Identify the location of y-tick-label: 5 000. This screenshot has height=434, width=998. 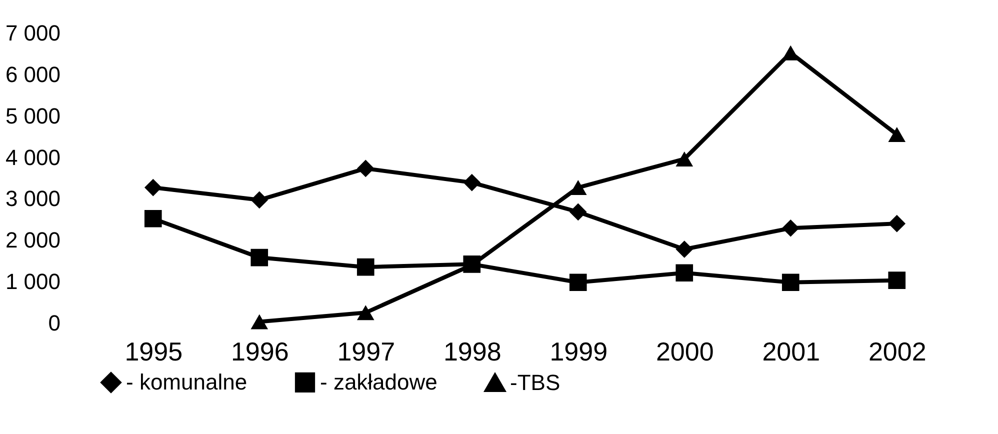
(32, 115).